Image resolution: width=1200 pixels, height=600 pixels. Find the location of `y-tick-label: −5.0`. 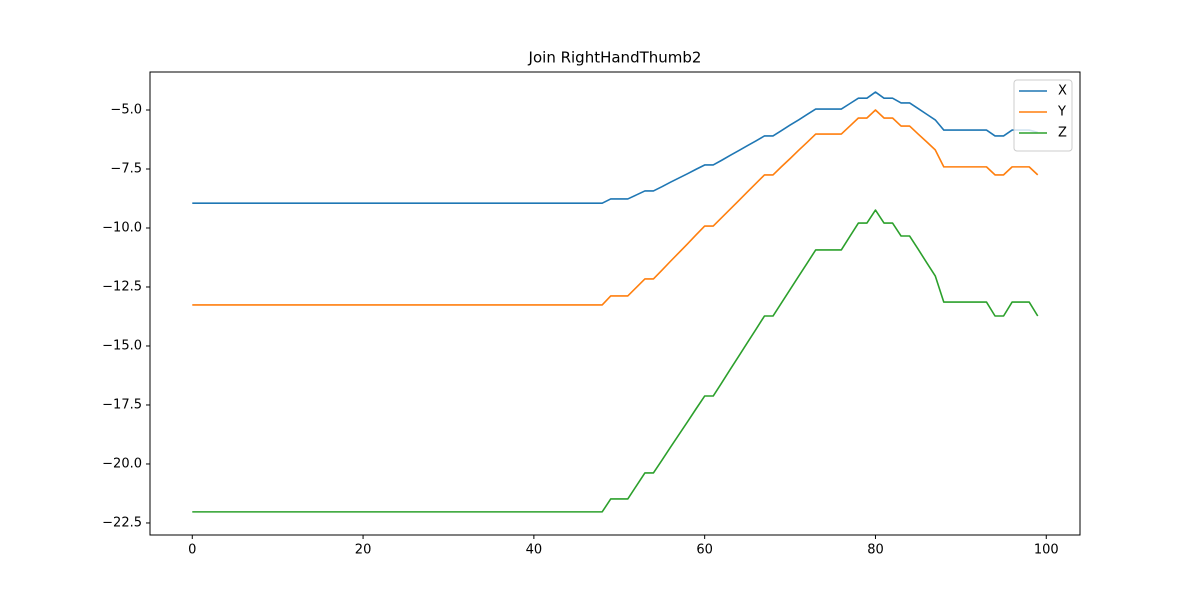

y-tick-label: −5.0 is located at coordinates (126, 109).